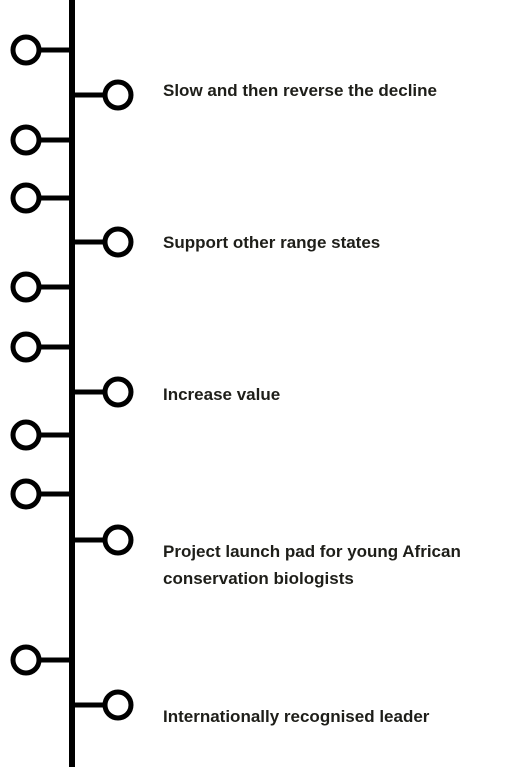 This screenshot has width=522, height=767. I want to click on milestone-label: Slow and then reverse the decline, so click(300, 90).